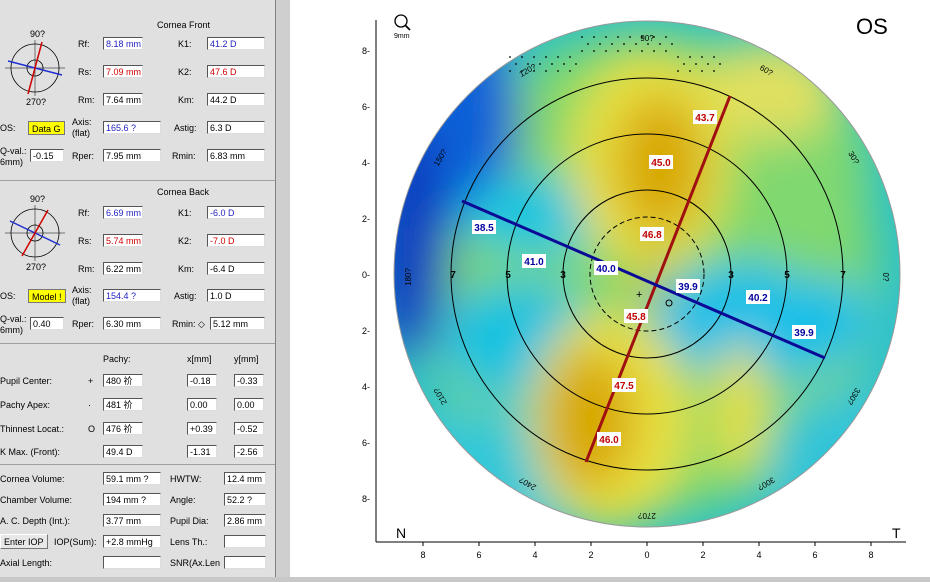  Describe the element at coordinates (32, 479) in the screenshot. I see `cornea-volume-label: Cornea Volume:` at that location.